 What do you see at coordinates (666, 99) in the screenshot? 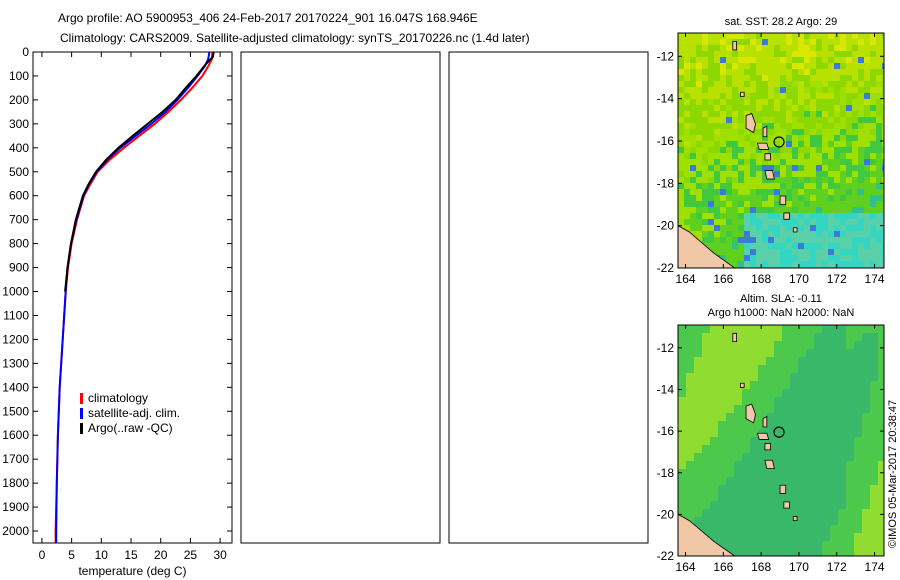
I see `y-tick-label: -14` at bounding box center [666, 99].